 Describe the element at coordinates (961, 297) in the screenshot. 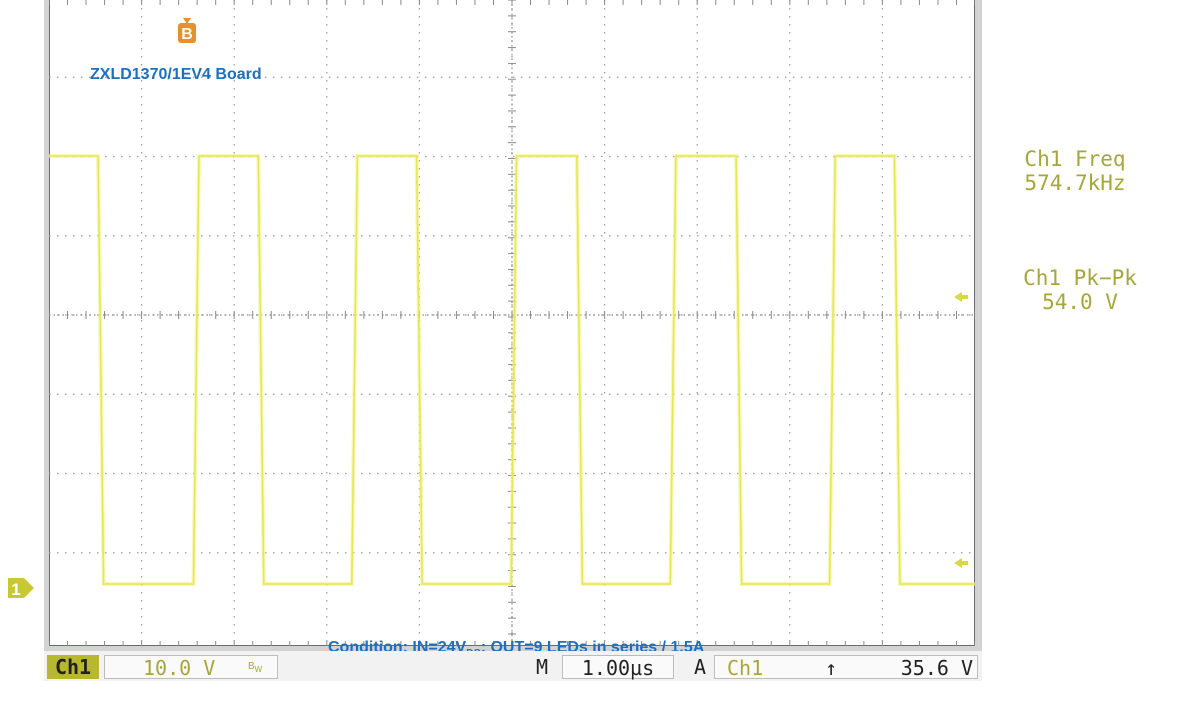

I see `upper-level-arrow` at that location.